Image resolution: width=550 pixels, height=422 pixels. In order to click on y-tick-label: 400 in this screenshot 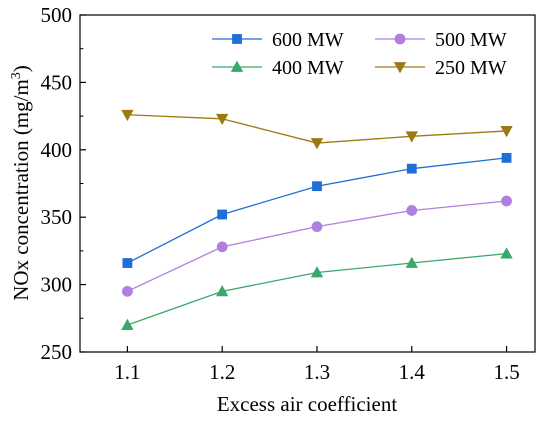, I will do `click(57, 150)`.